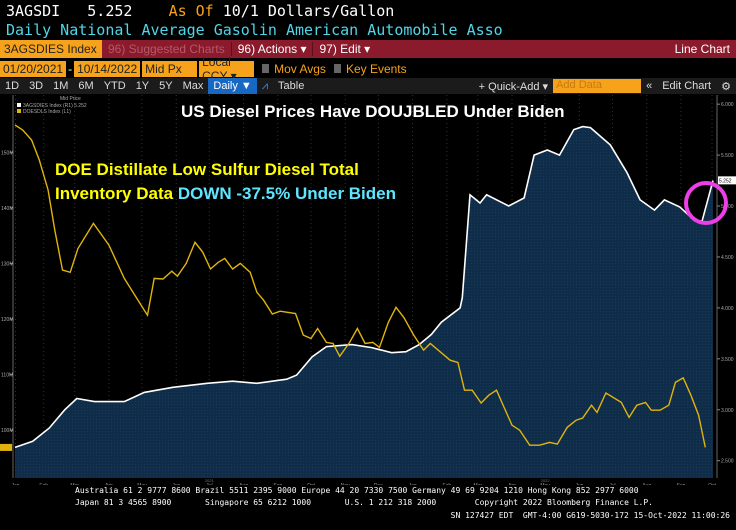 The height and width of the screenshot is (530, 736). I want to click on period-1d: 1D, so click(12, 86).